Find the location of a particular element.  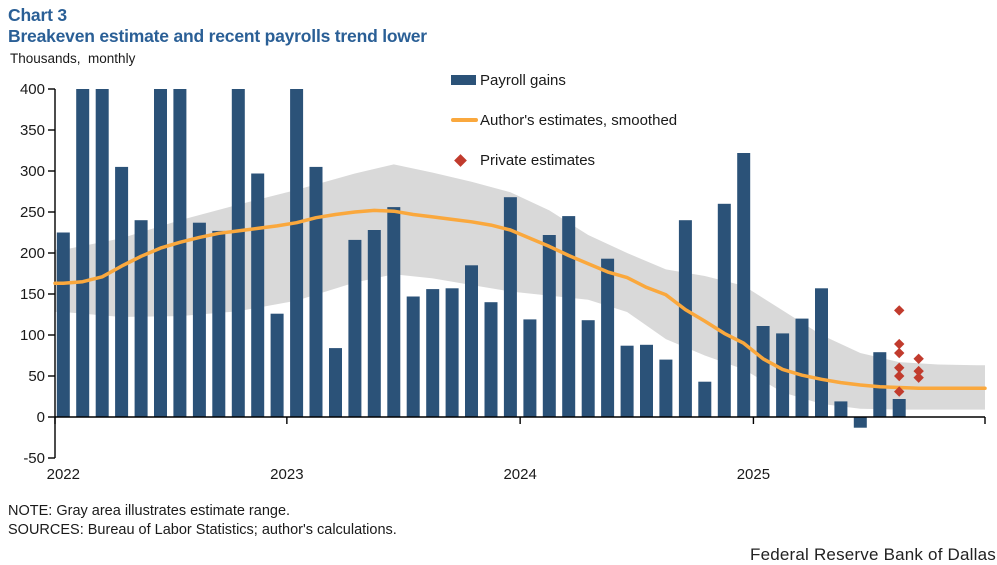

x-tick-label: 2024 is located at coordinates (519, 474).